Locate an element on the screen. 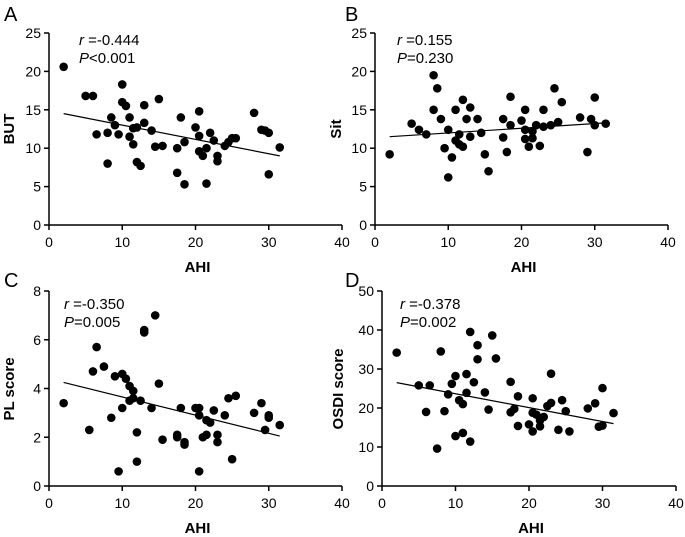 Image resolution: width=685 pixels, height=537 pixels. panel-label-c: C is located at coordinates (11, 281).